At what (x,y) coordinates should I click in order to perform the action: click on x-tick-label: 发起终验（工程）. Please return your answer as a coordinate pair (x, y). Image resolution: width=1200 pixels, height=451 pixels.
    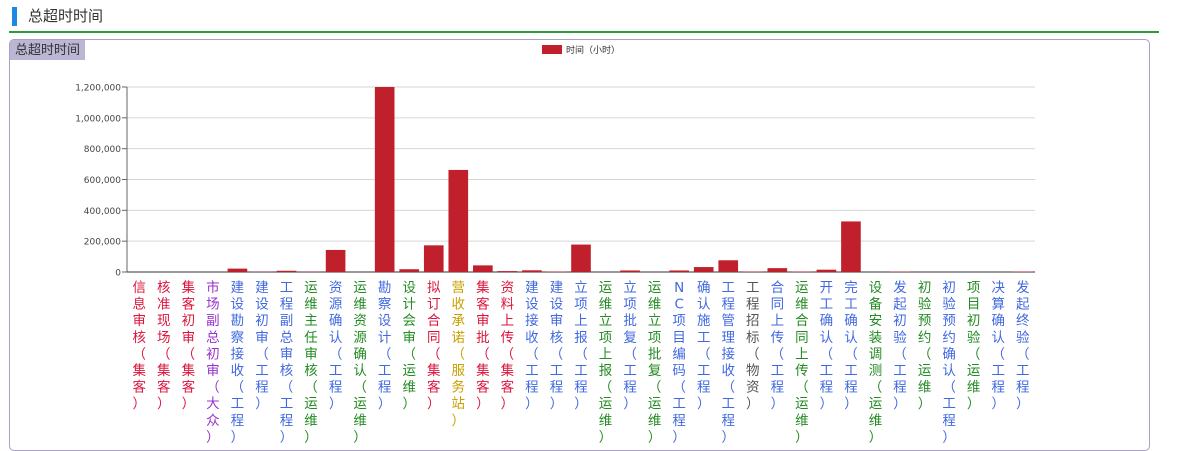
    Looking at the image, I should click on (1023, 346).